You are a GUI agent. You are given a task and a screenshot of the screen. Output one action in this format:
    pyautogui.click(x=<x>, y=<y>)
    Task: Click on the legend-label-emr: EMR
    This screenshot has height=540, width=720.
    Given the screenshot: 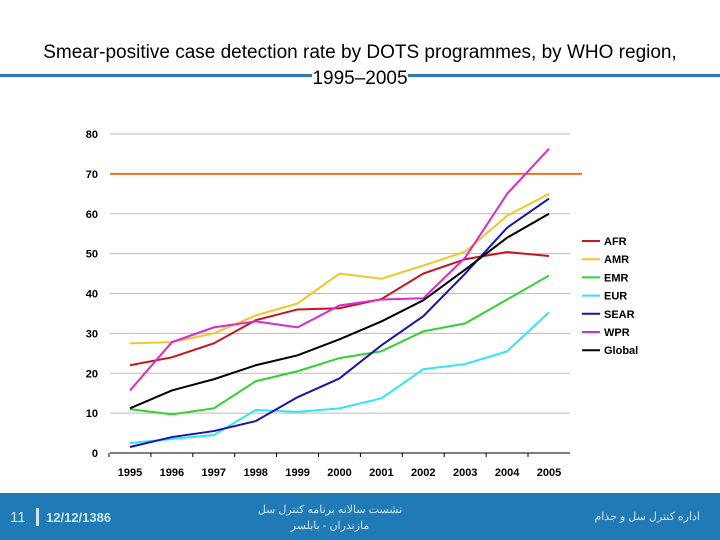 What is the action you would take?
    pyautogui.click(x=616, y=278)
    